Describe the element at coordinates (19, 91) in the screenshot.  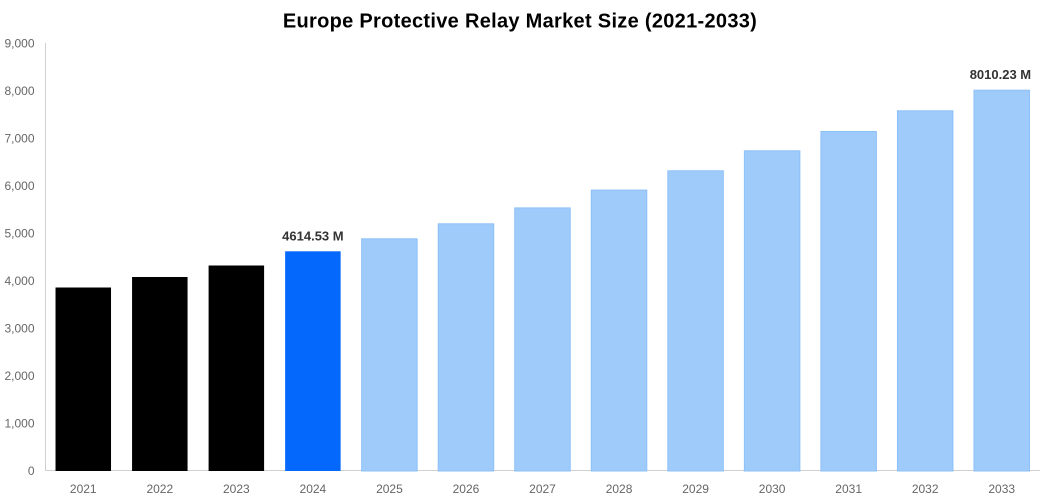
I see `svg-text: 8,000` at that location.